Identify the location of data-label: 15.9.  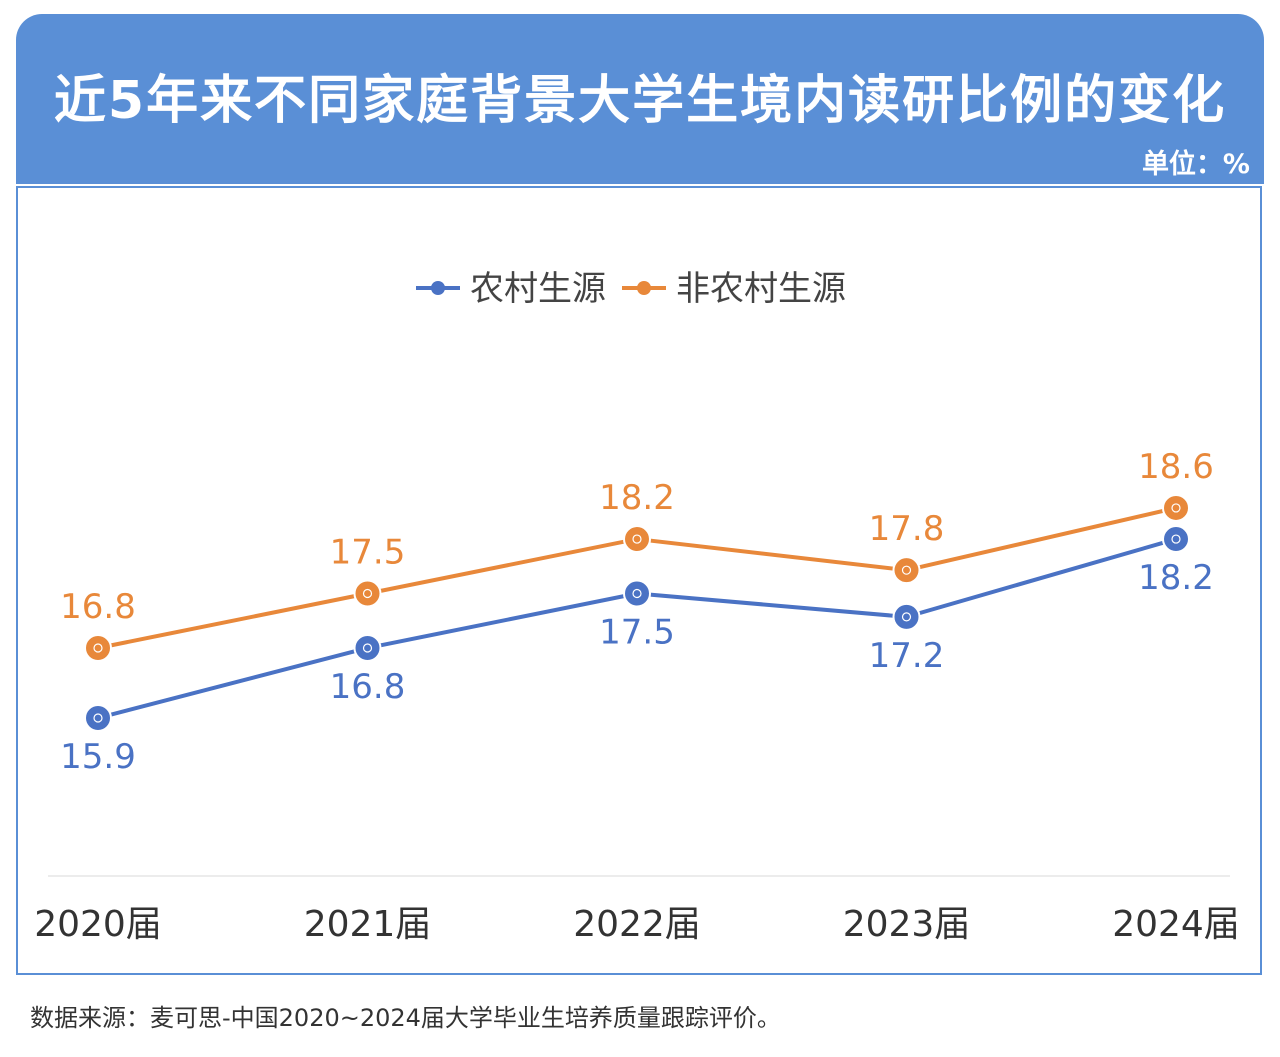
(98, 757).